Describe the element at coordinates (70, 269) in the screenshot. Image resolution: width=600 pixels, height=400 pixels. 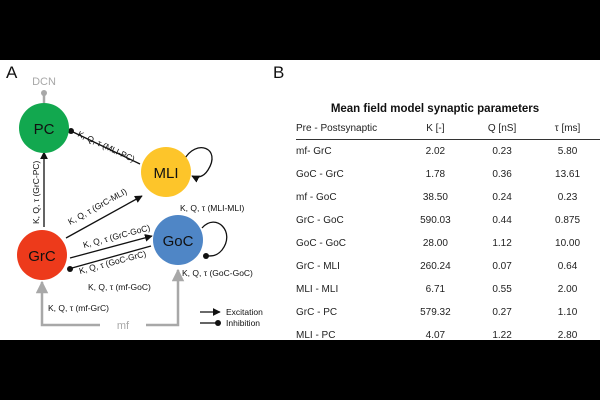
I see `goc-to-grc-inhibition-dot` at that location.